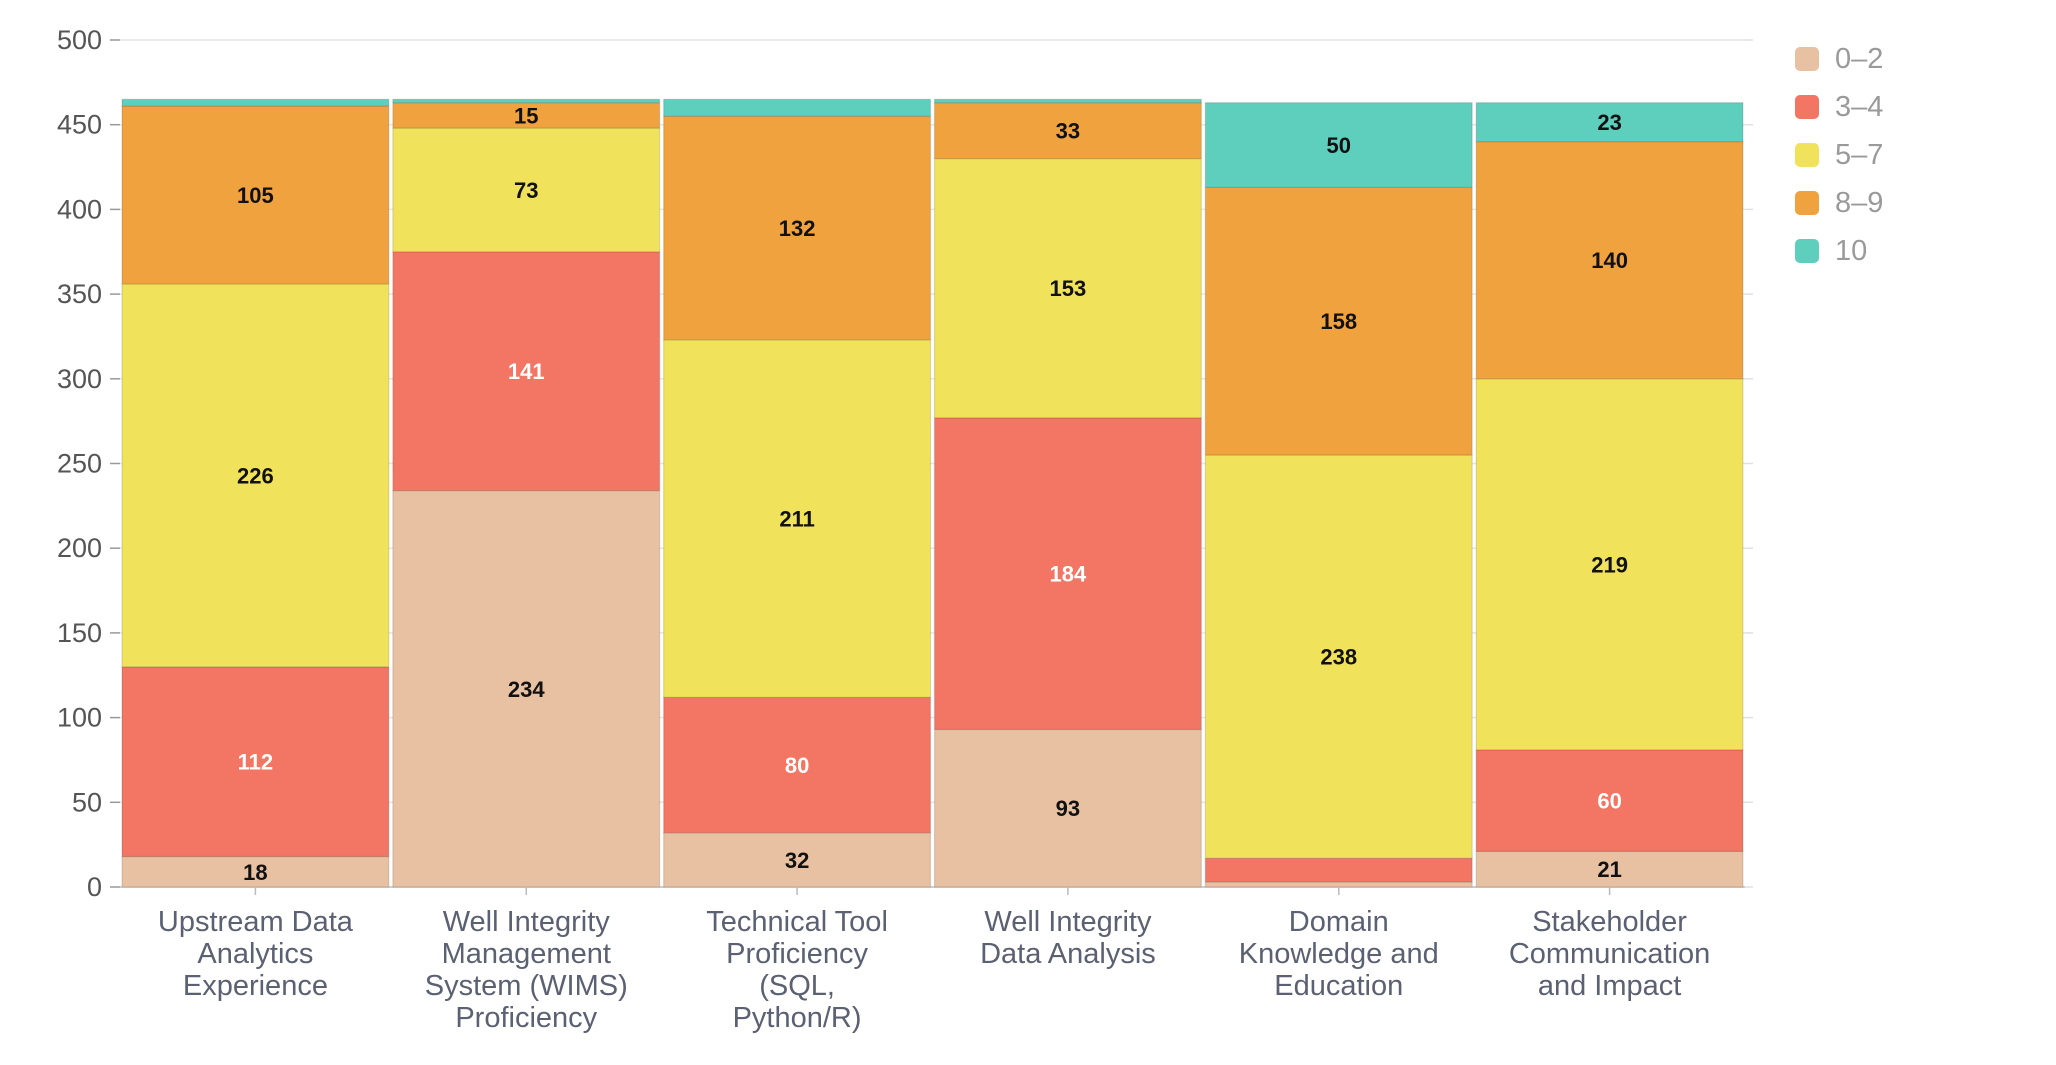 The height and width of the screenshot is (1065, 2056). I want to click on x-category-label-line: Knowledge and, so click(1339, 954).